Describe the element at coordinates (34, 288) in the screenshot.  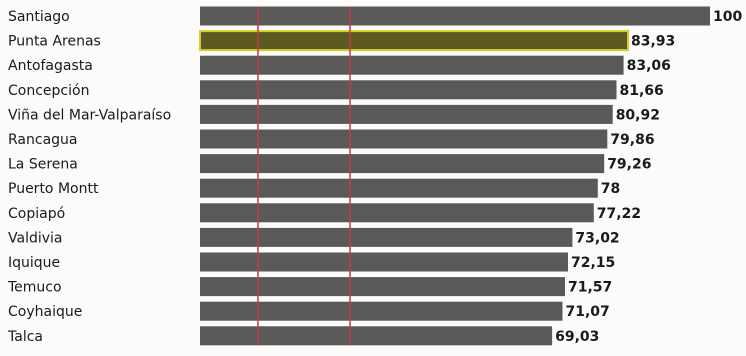
I see `category-label-11: Temuco` at that location.